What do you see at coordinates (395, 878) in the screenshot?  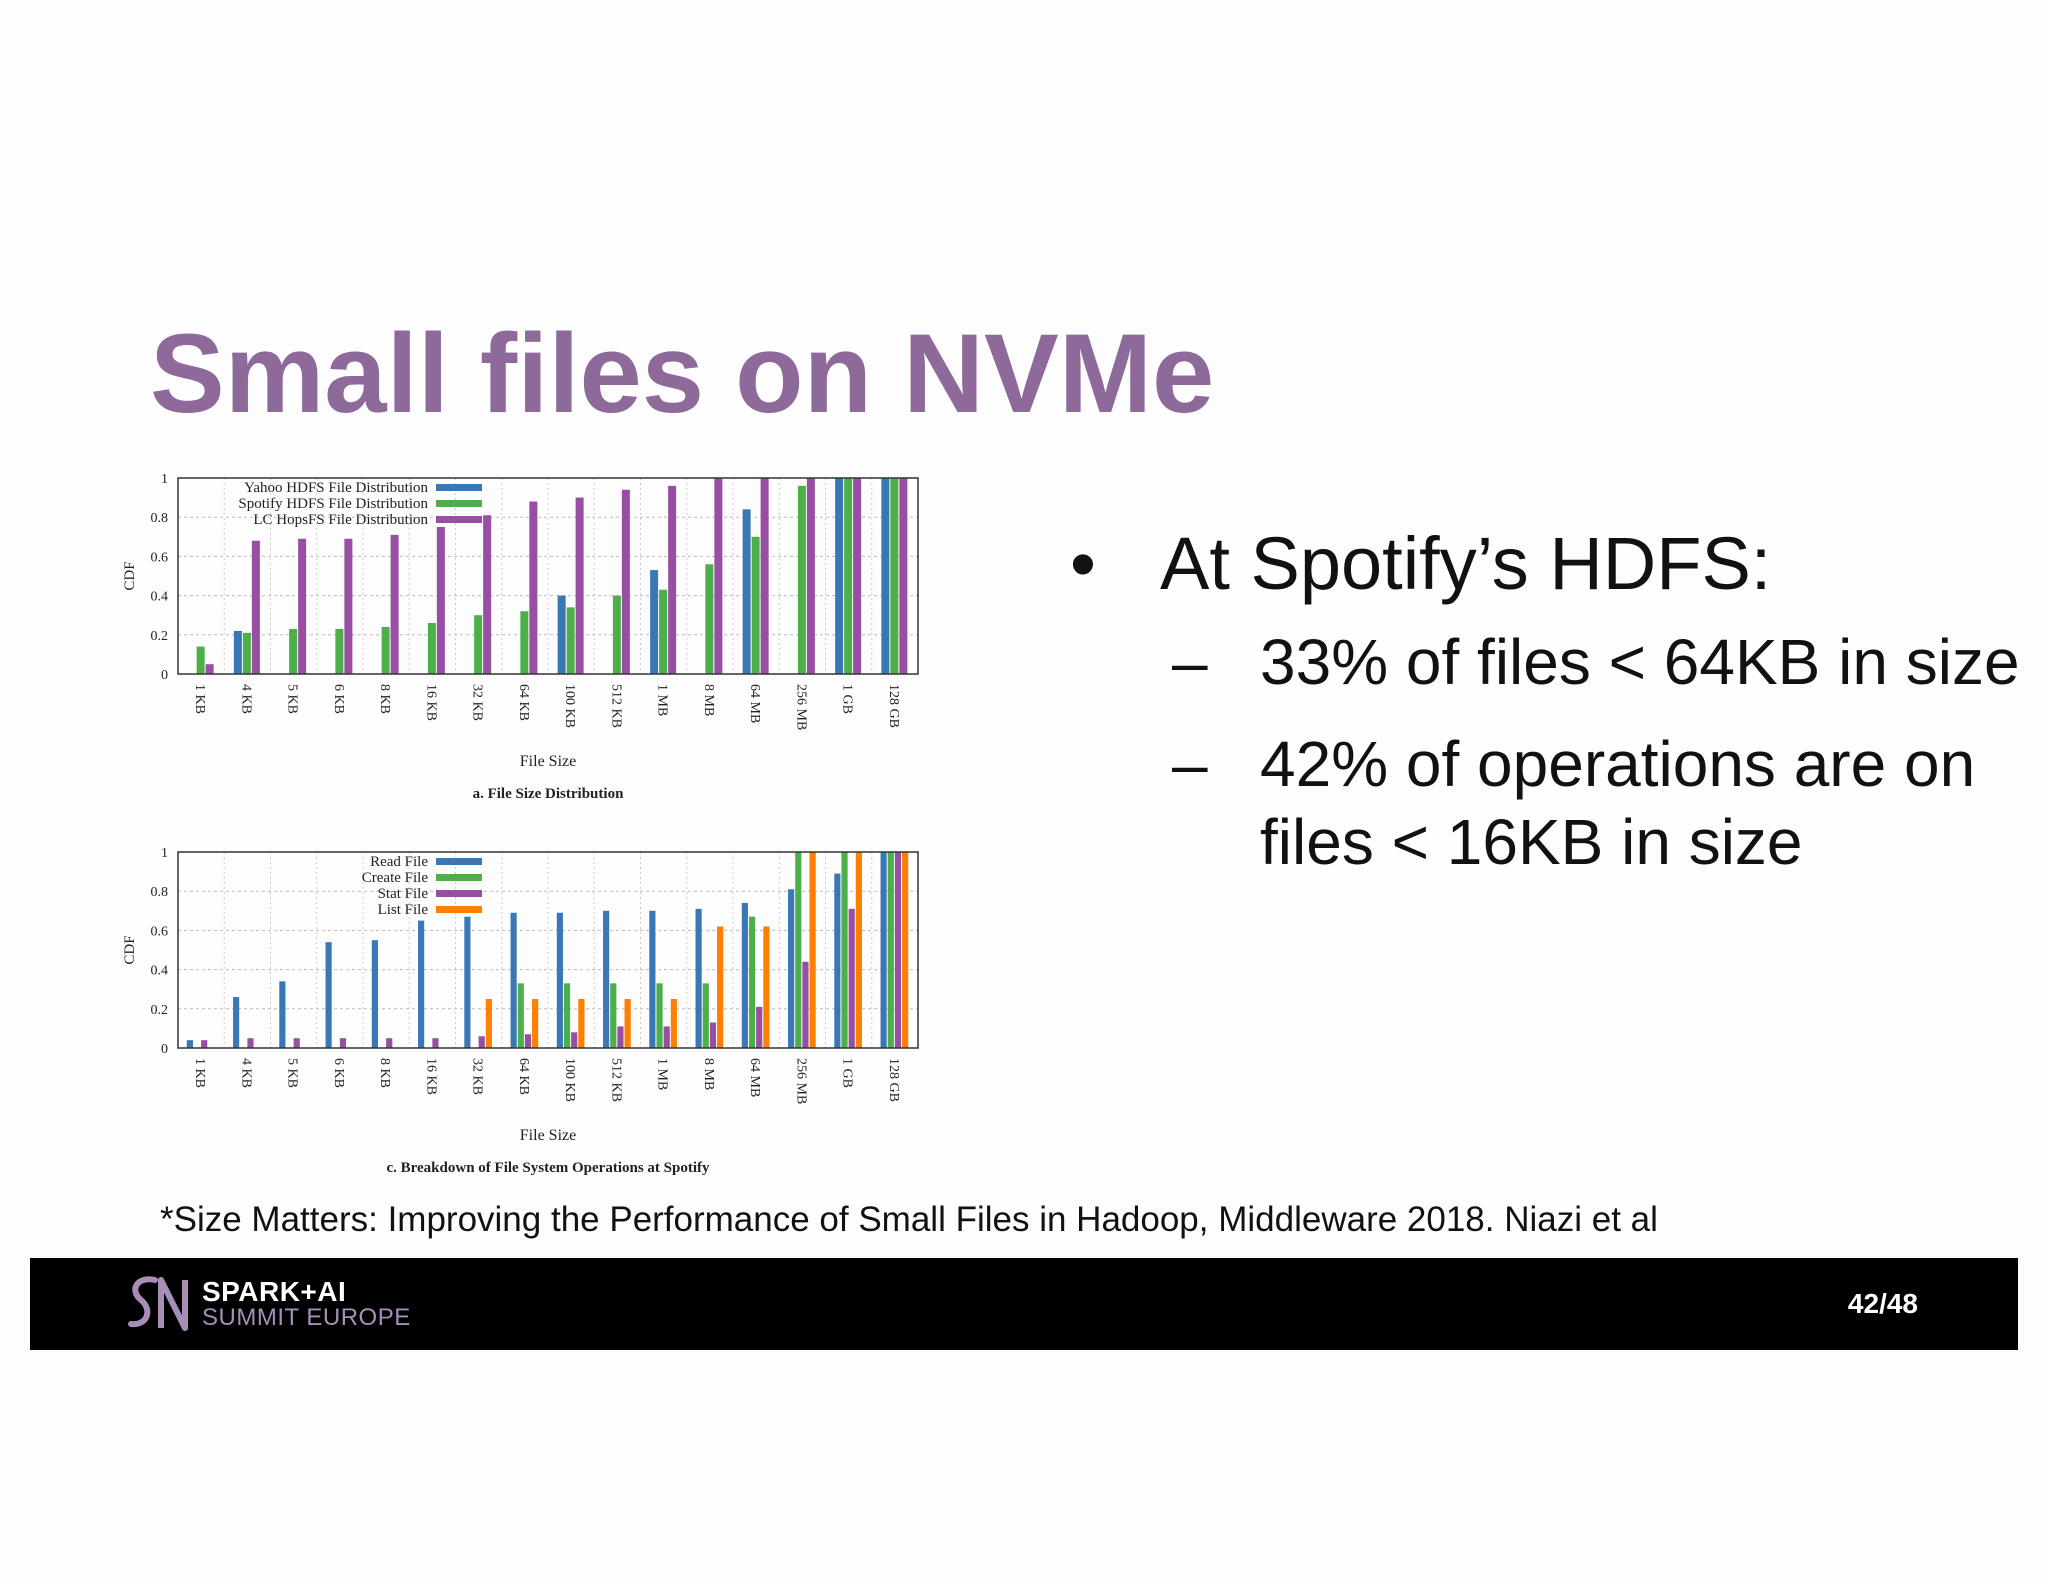 I see `legend-label: Create File` at bounding box center [395, 878].